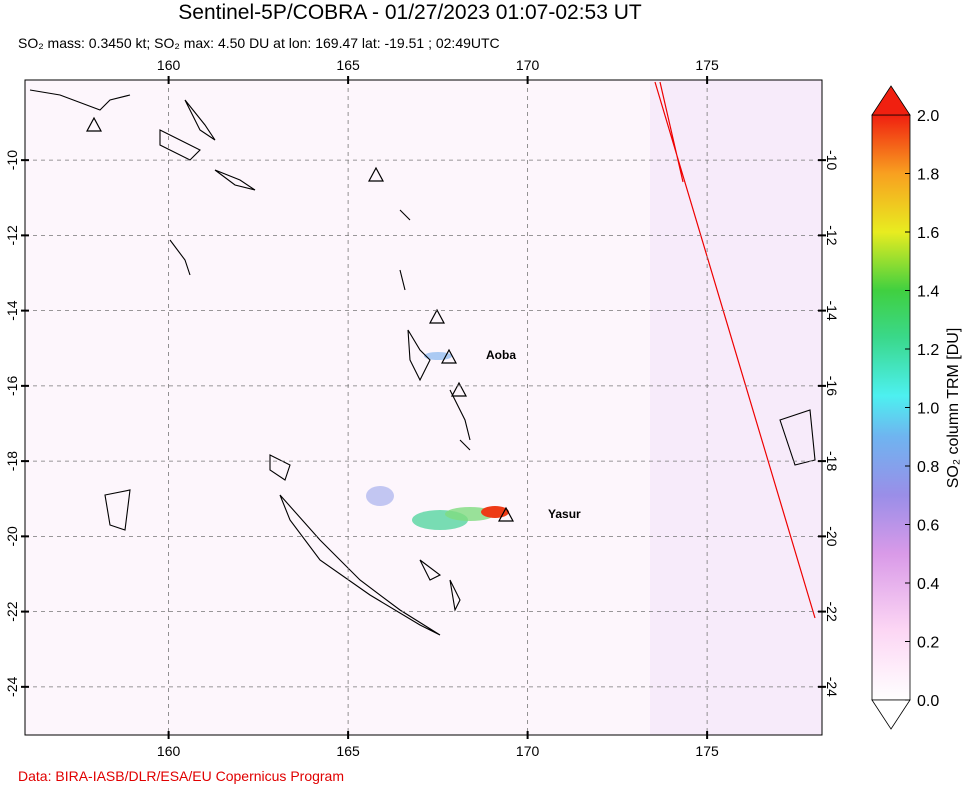 The height and width of the screenshot is (786, 969). I want to click on colorbar-tick-label: 0.2, so click(928, 643).